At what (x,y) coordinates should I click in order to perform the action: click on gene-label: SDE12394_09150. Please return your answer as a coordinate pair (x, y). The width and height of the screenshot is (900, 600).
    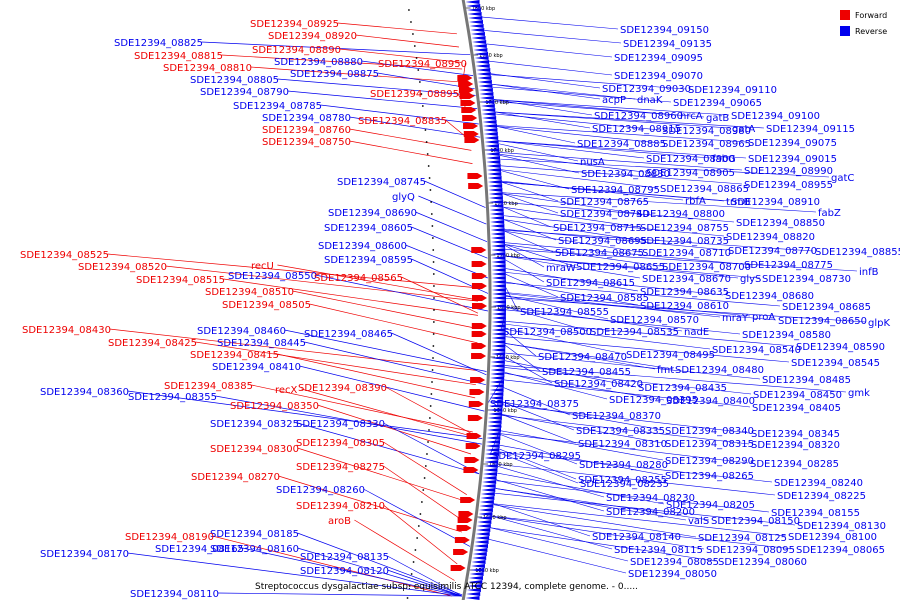
    Looking at the image, I should click on (664, 30).